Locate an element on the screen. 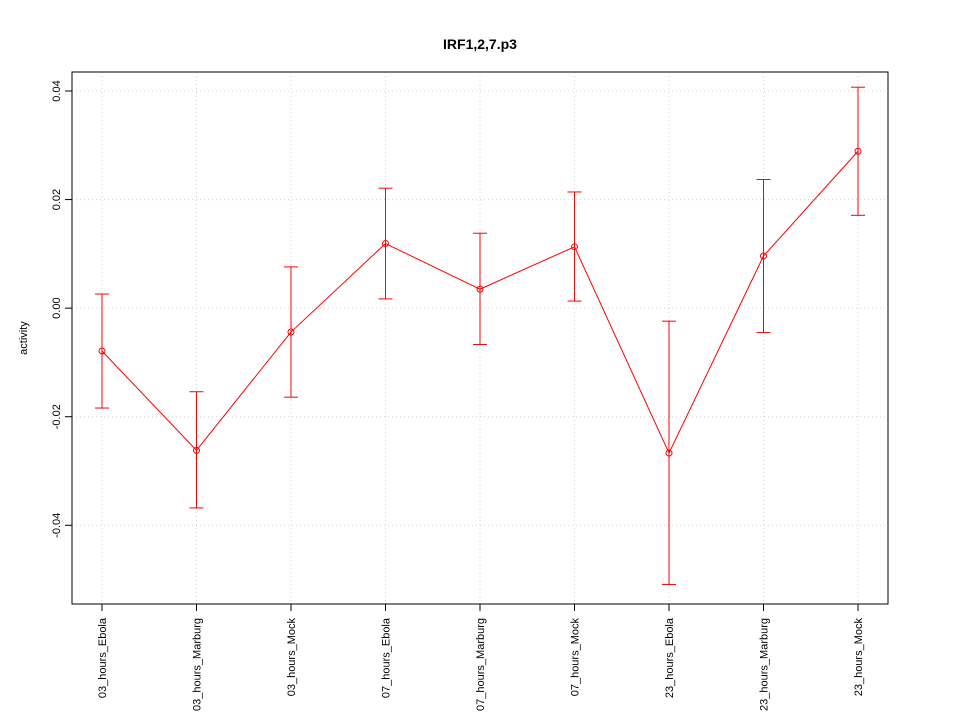 The width and height of the screenshot is (960, 720). y-axis: -0.04 -0.02 0.00 0.02 0.04 is located at coordinates (61, 309).